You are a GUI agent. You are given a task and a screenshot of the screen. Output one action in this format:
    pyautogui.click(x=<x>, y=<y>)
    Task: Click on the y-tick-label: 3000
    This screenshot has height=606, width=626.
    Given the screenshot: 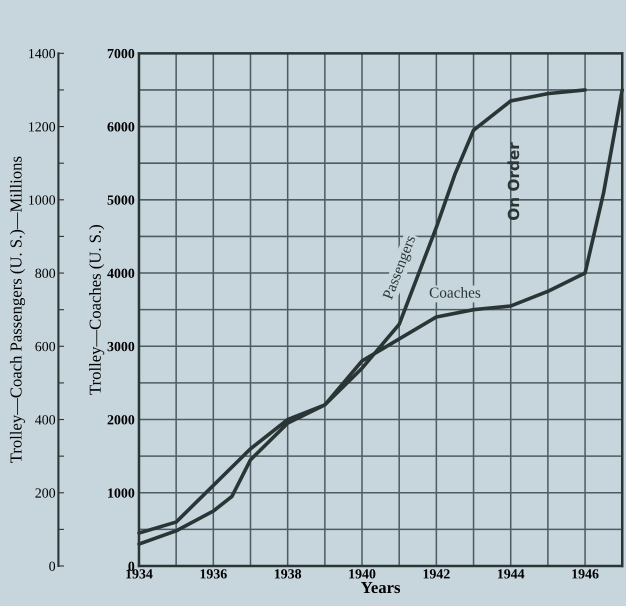 What is the action you would take?
    pyautogui.click(x=121, y=347)
    